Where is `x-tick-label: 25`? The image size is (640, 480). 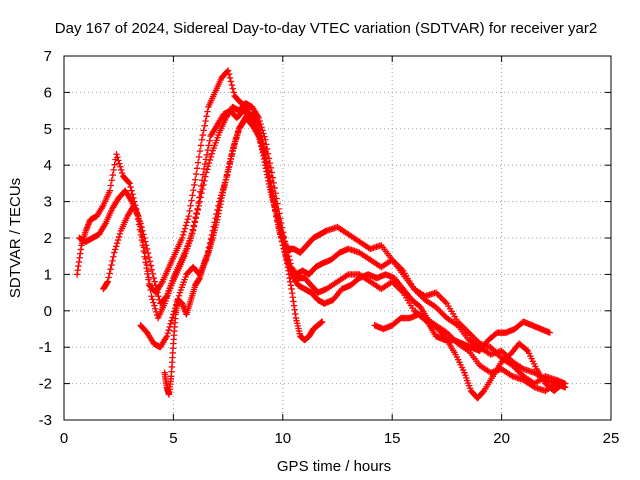 x-tick-label: 25 is located at coordinates (611, 438).